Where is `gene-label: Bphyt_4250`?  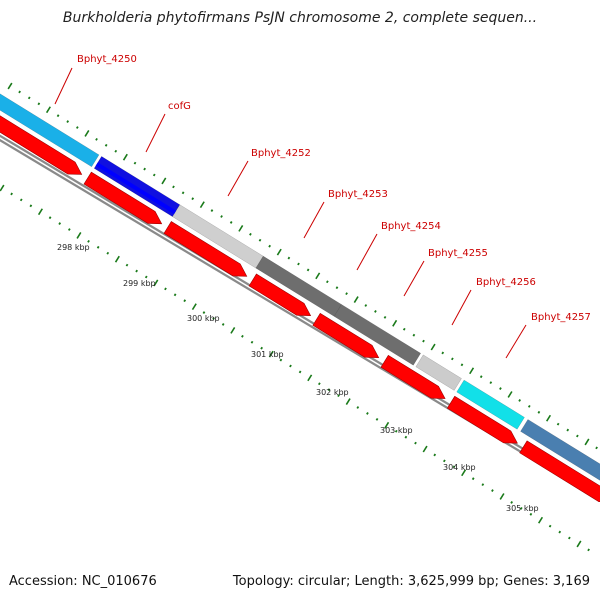 gene-label: Bphyt_4250 is located at coordinates (107, 59).